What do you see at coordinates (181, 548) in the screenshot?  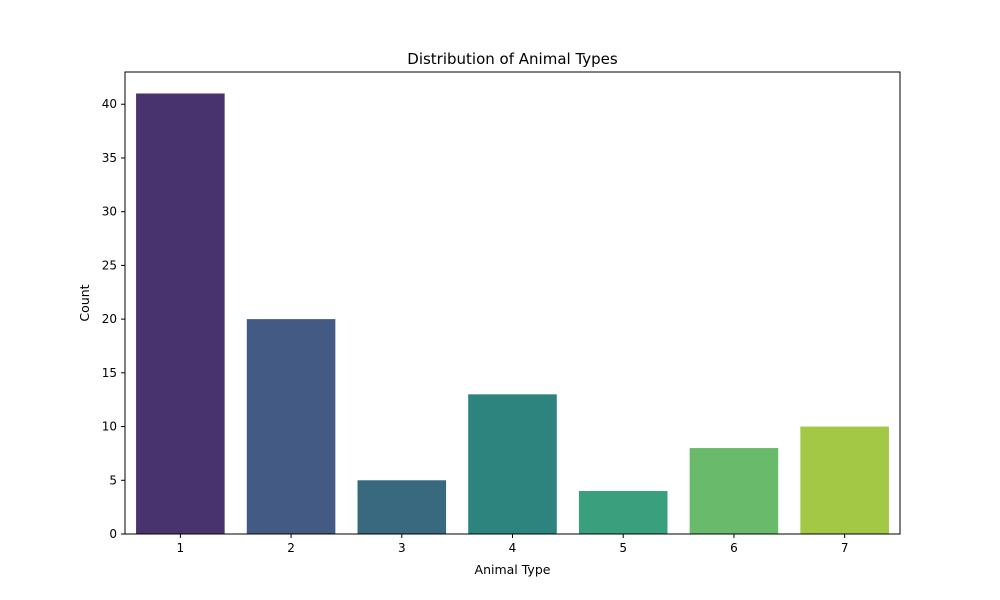 I see `x-tick-label-1: 1` at bounding box center [181, 548].